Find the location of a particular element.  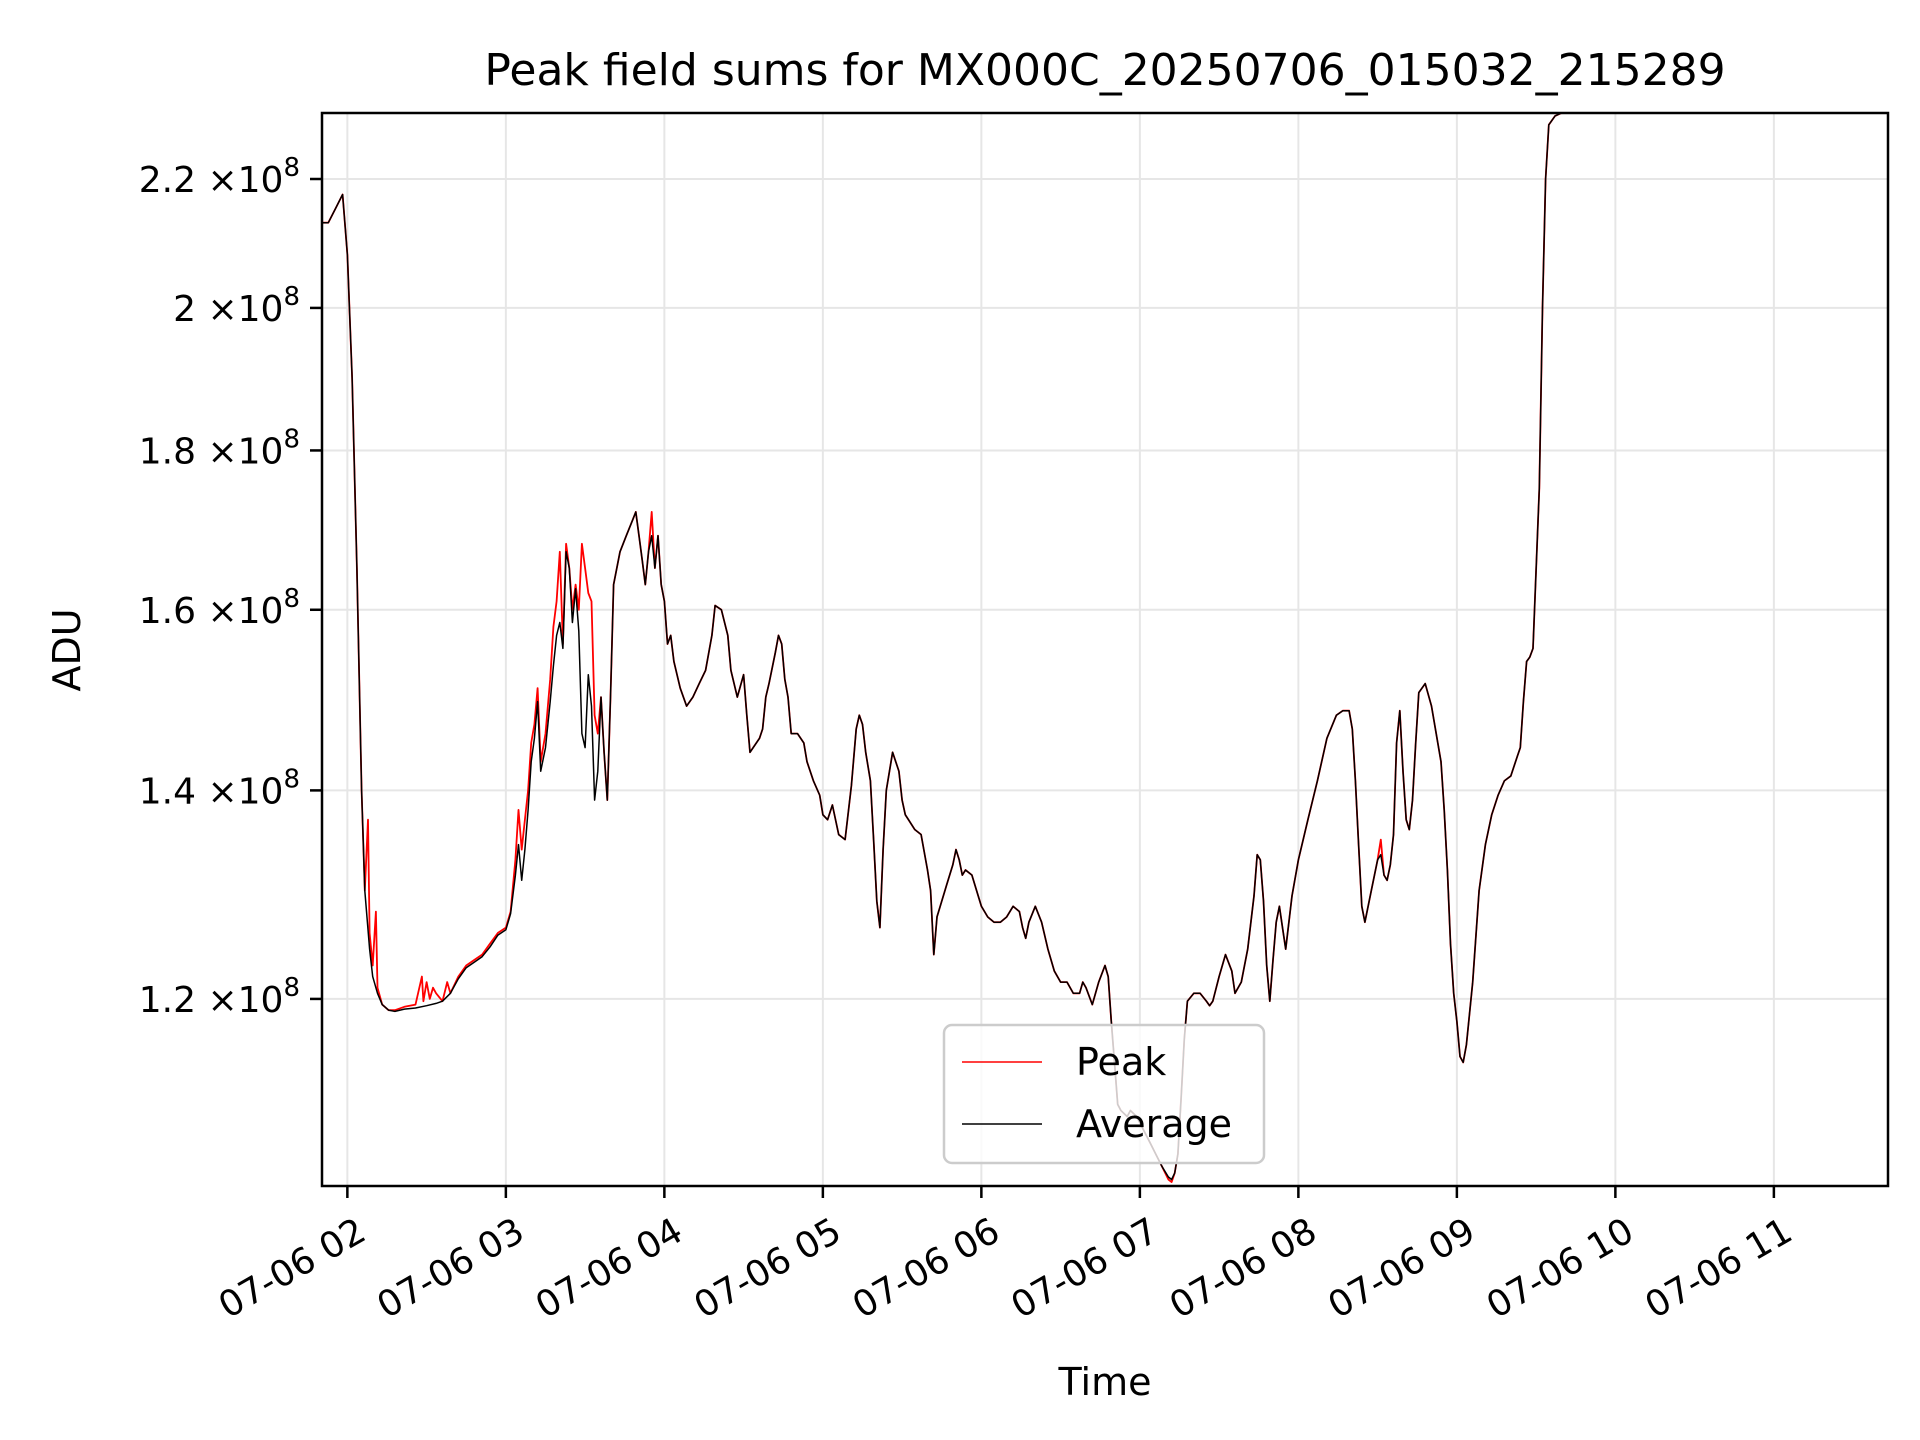

legend-average-label: Average is located at coordinates (1154, 1124).